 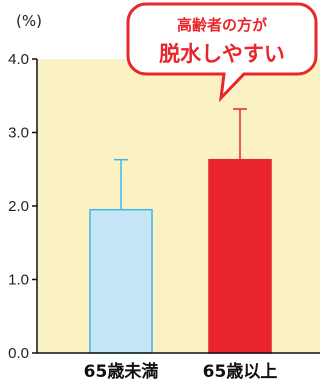 What do you see at coordinates (181, 371) in the screenshot?
I see `category-labels: 65歳未満 65歳以上` at bounding box center [181, 371].